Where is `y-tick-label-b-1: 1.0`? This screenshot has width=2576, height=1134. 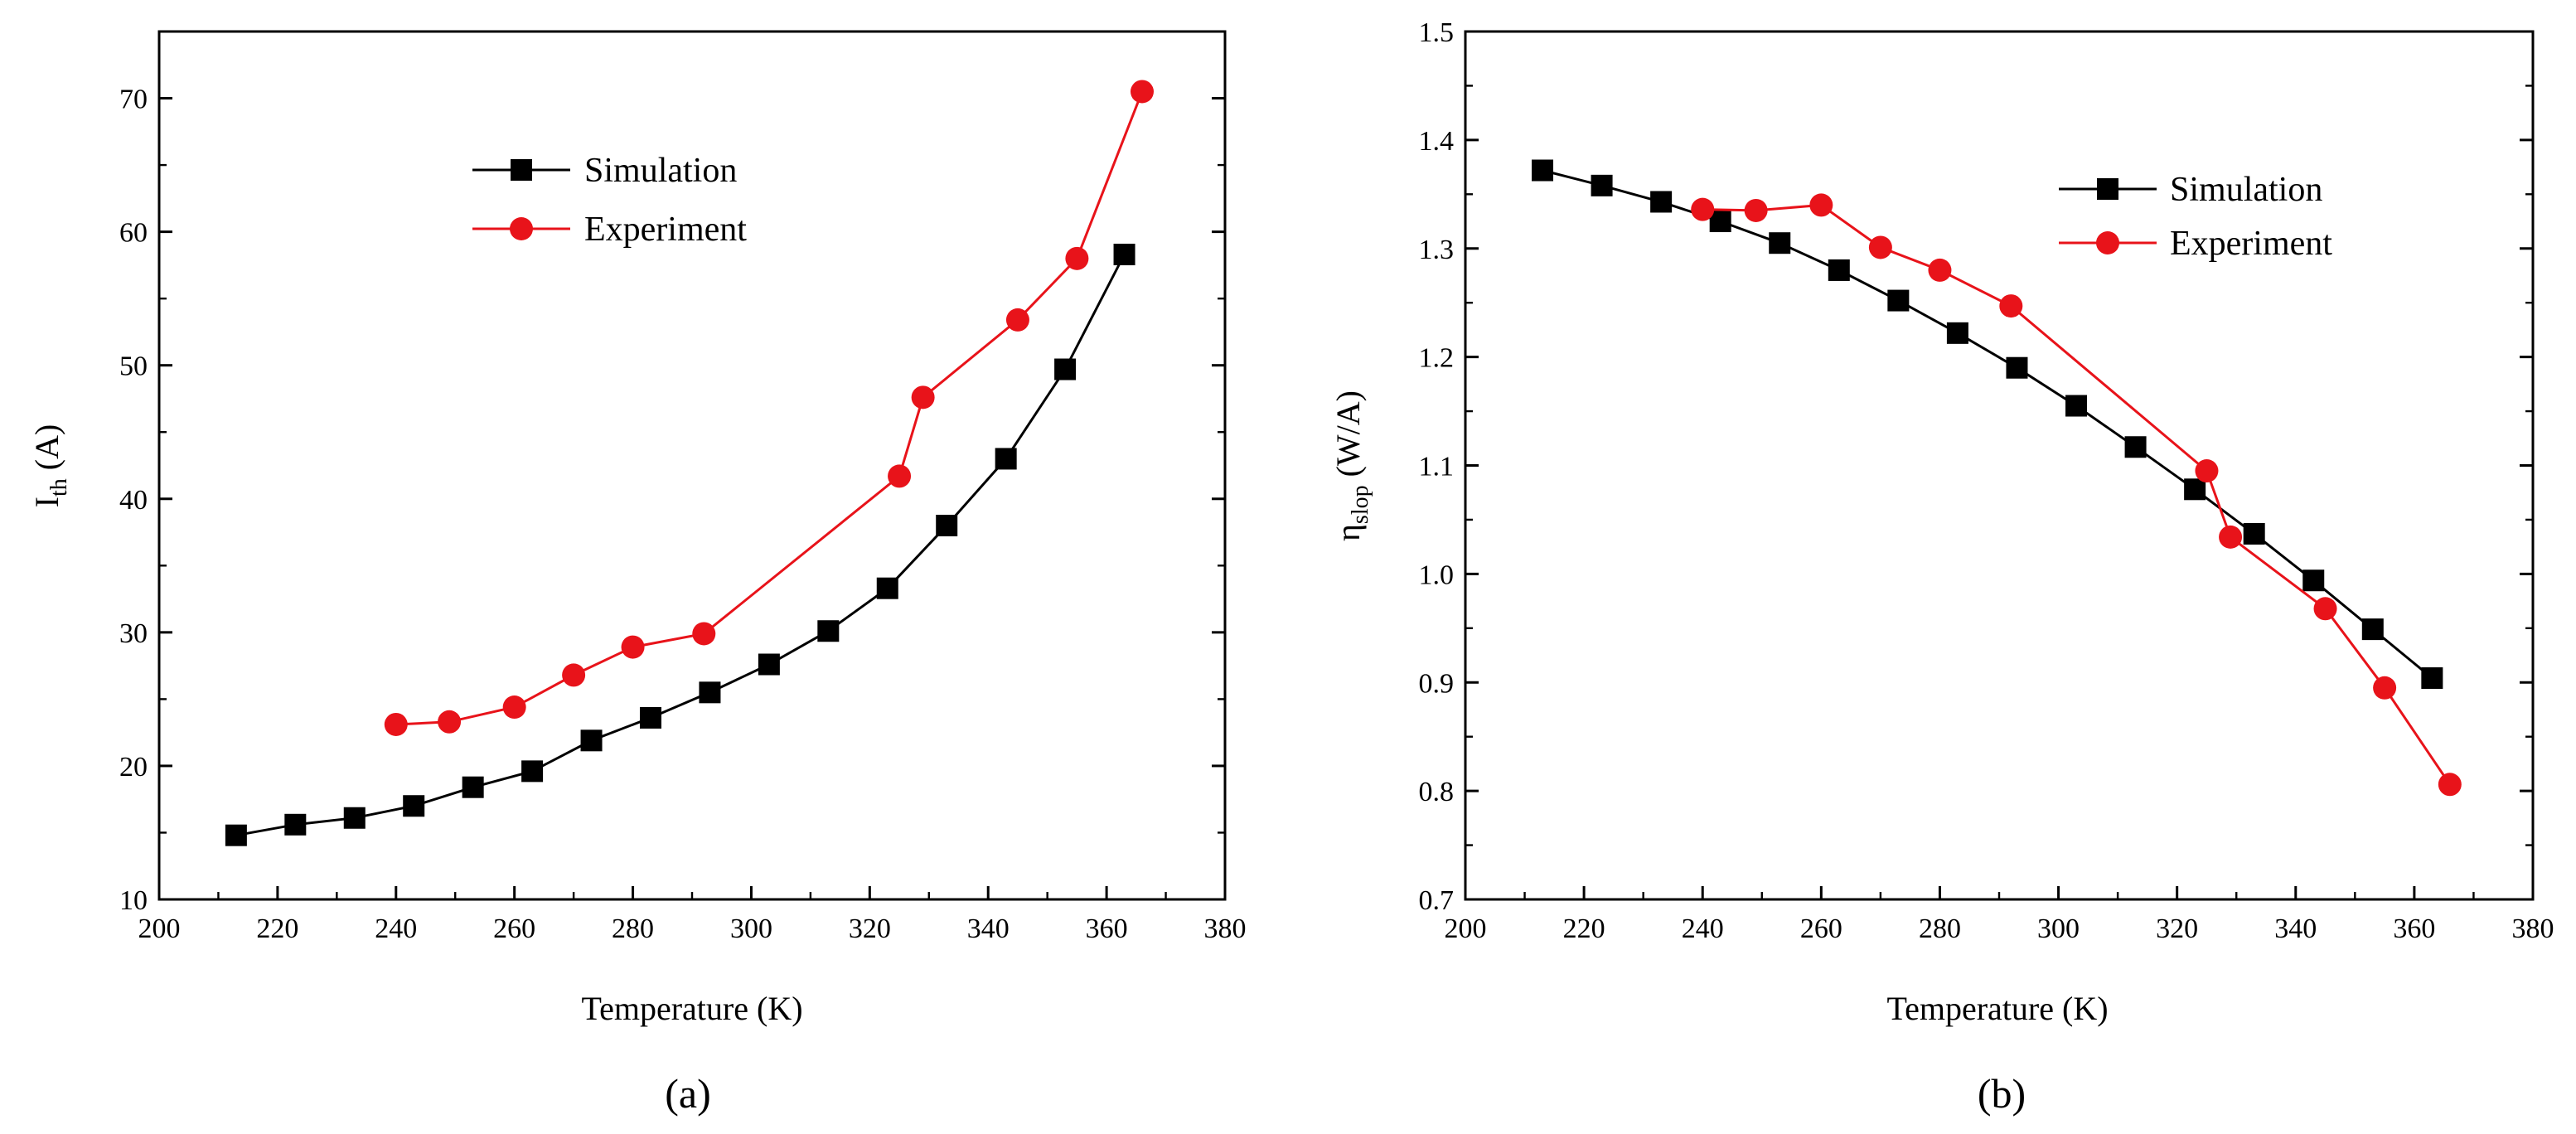 y-tick-label-b-1: 1.0 is located at coordinates (1437, 575).